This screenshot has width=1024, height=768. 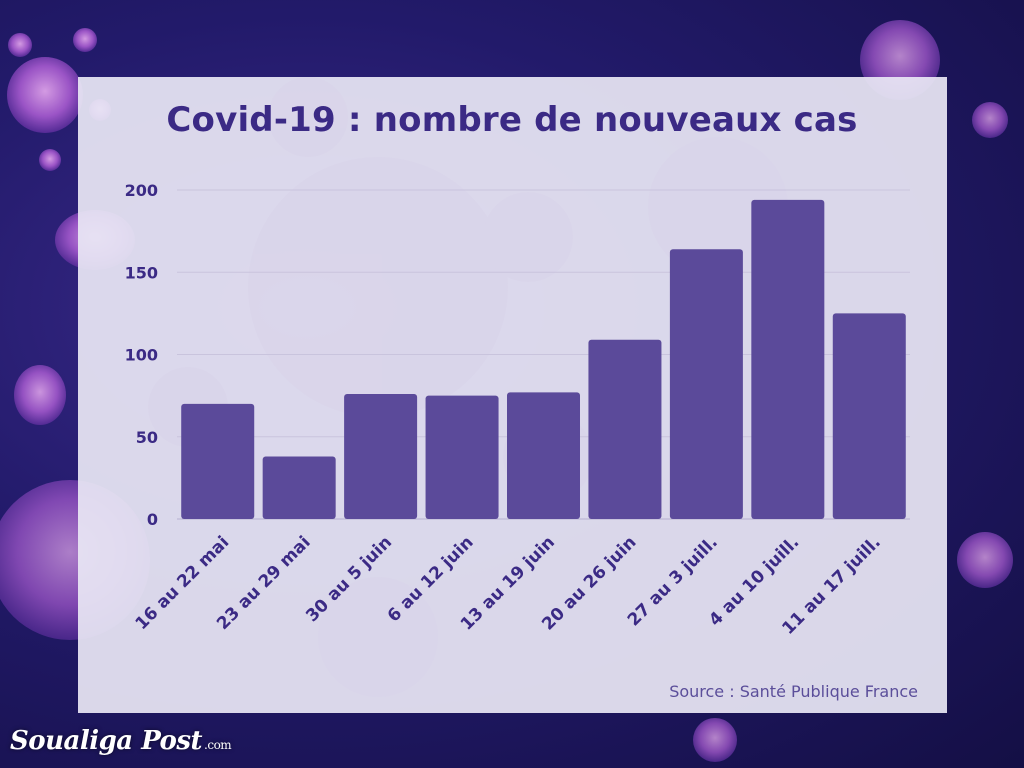 I want to click on brand-logo: Soualiga Post .com, so click(x=121, y=741).